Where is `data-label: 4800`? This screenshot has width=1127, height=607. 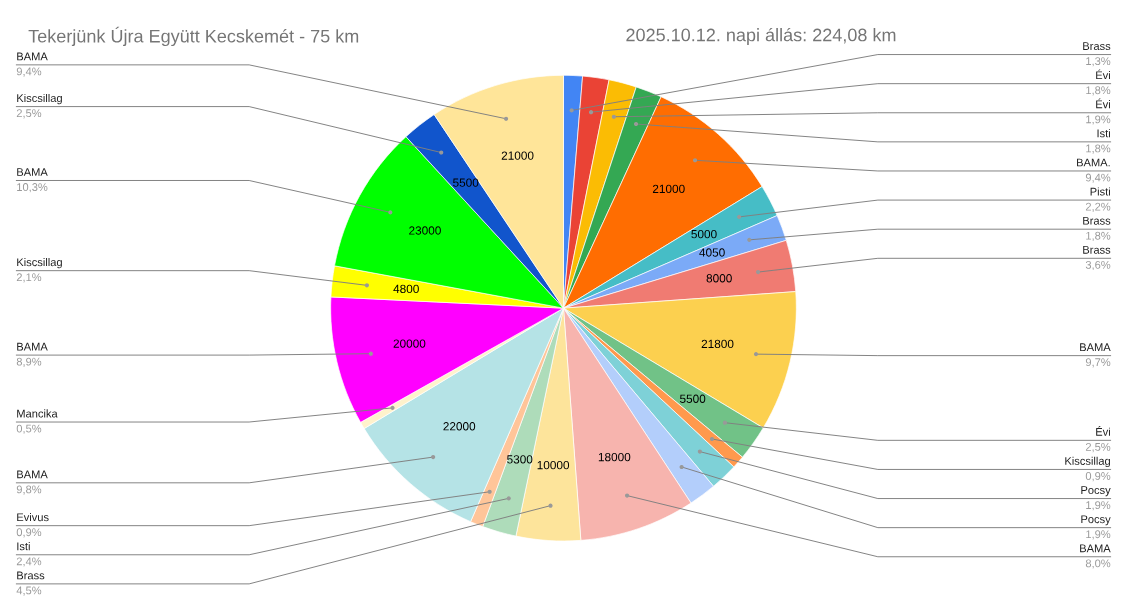
data-label: 4800 is located at coordinates (406, 289).